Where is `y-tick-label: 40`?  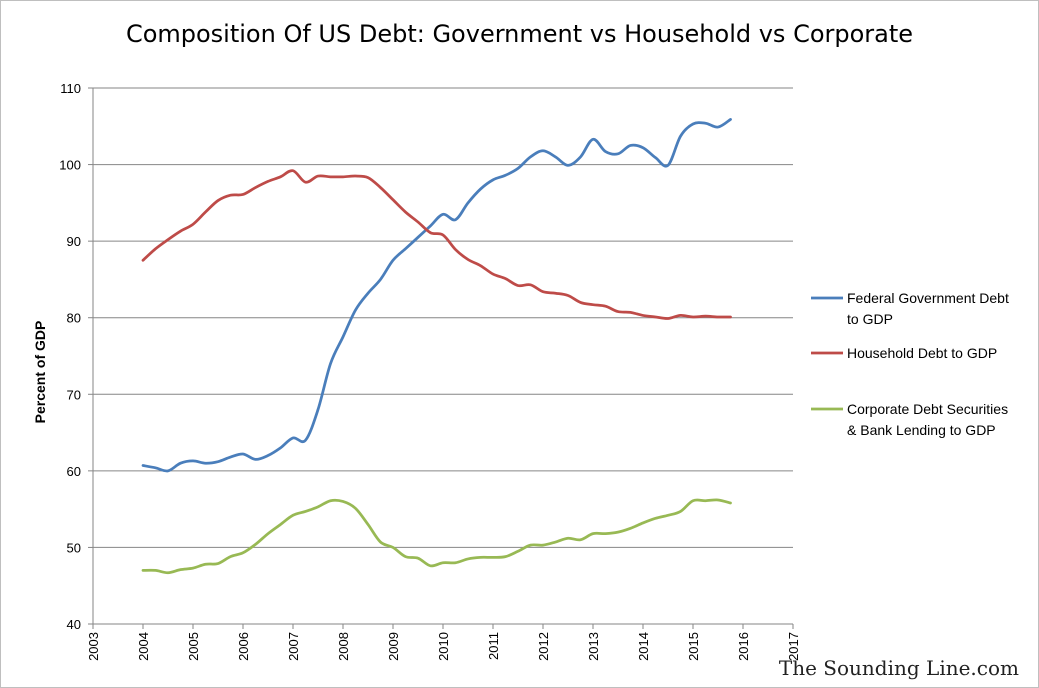
y-tick-label: 40 is located at coordinates (74, 624).